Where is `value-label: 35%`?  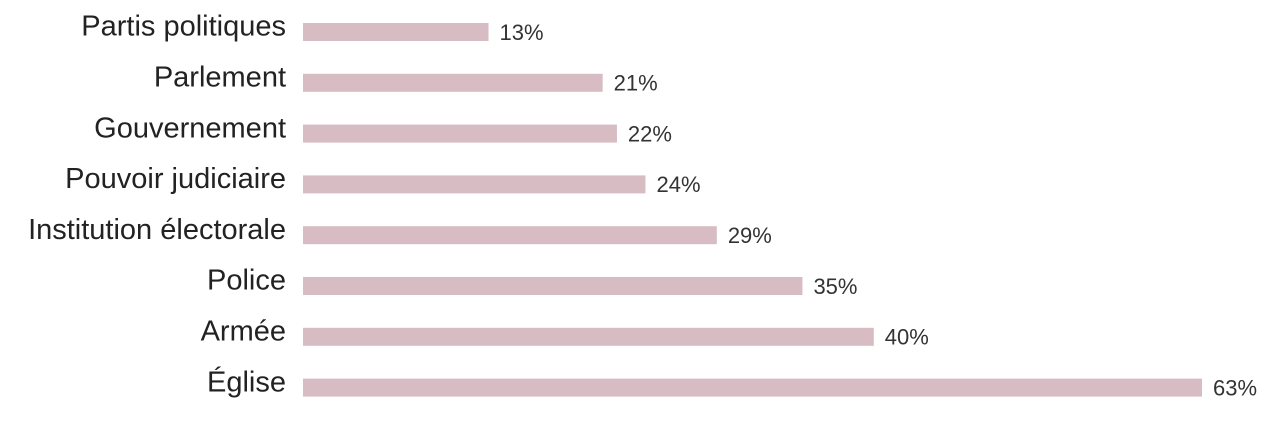 value-label: 35% is located at coordinates (835, 286).